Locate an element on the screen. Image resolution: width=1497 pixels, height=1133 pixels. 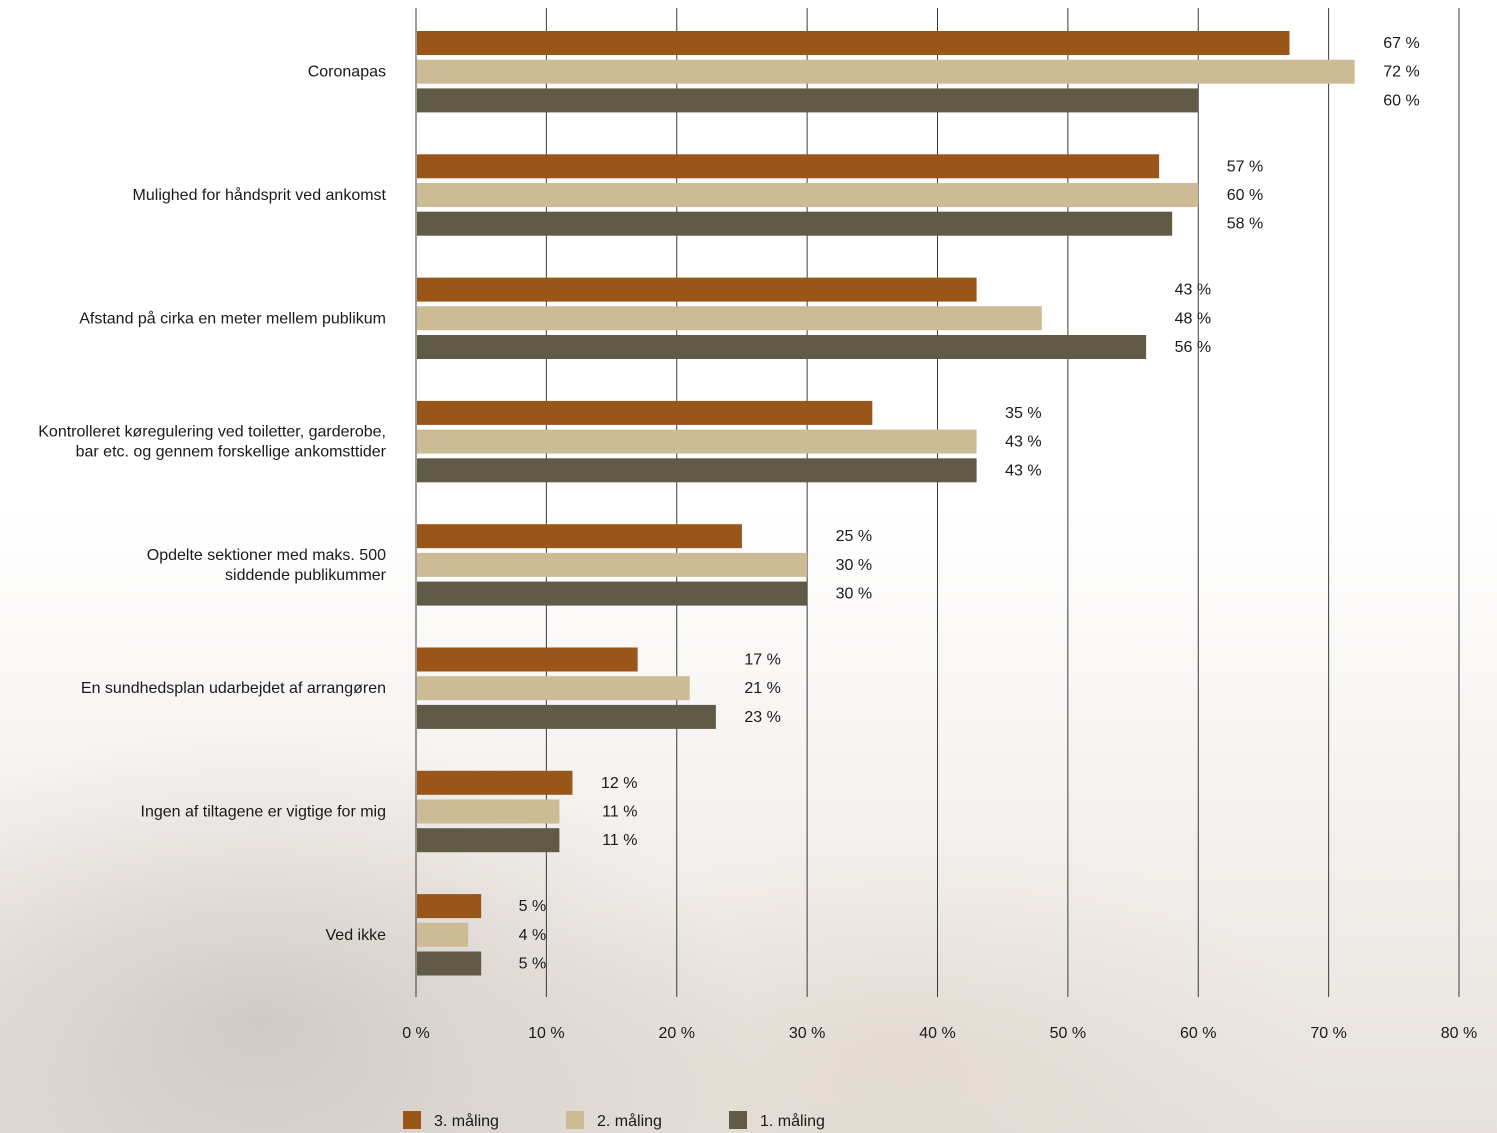
category-label-line: Ingen af tiltagene er vigtige for mig is located at coordinates (263, 812).